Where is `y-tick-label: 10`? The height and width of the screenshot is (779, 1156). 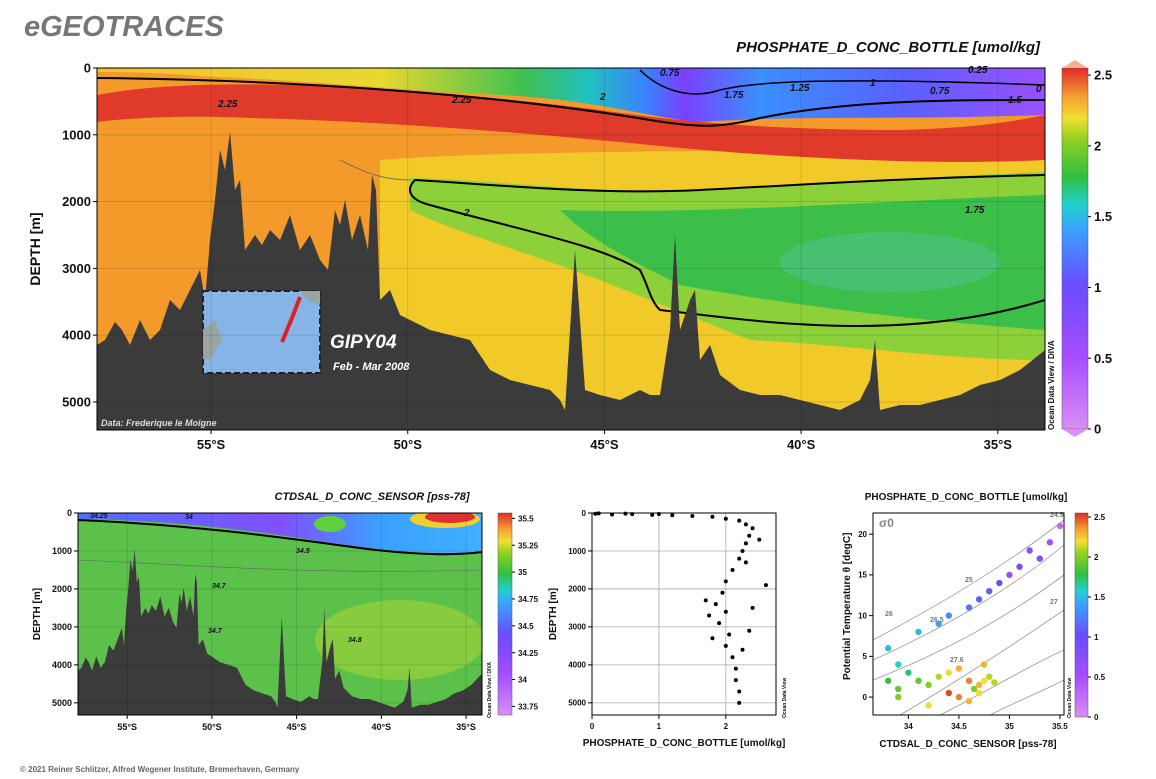
y-tick-label: 10 is located at coordinates (862, 615).